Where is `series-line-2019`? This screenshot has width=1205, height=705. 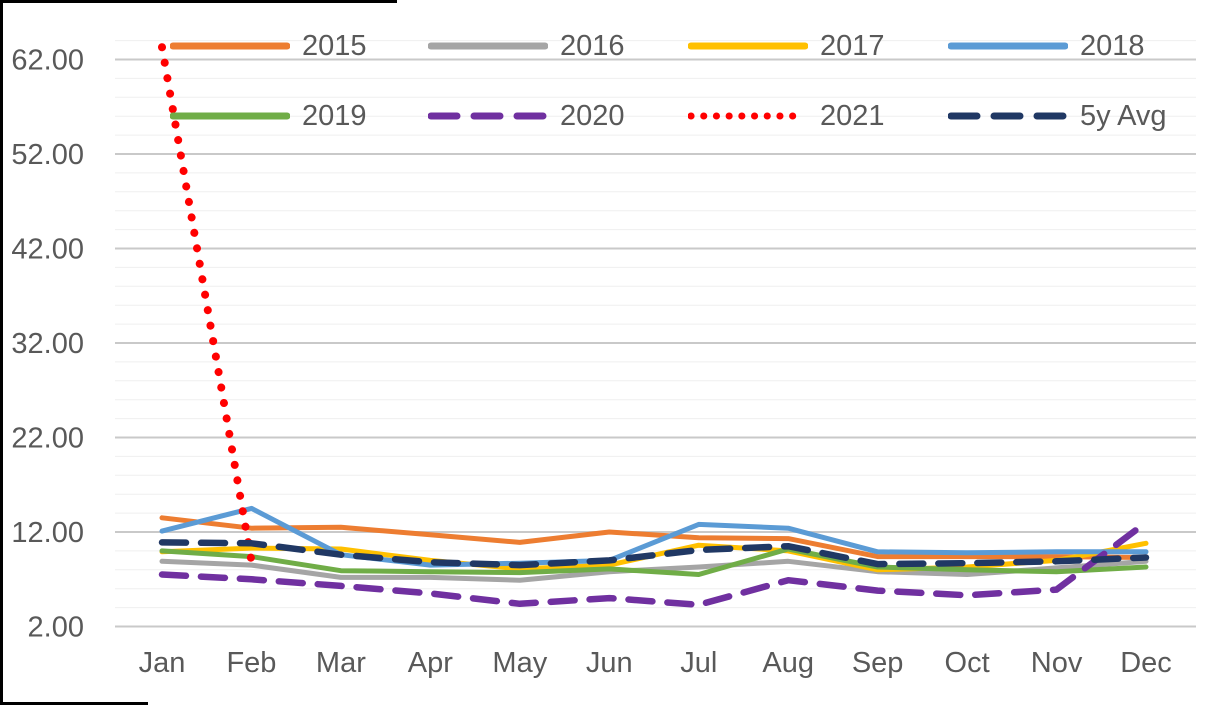
series-line-2019 is located at coordinates (654, 561).